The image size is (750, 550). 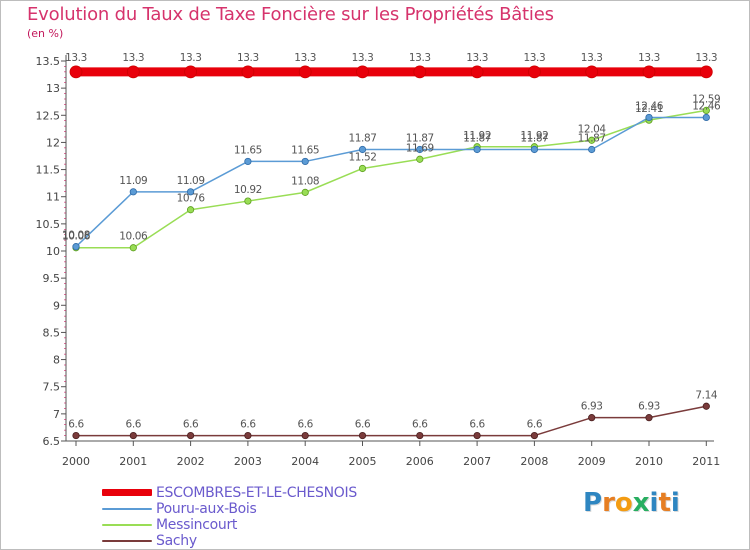 I want to click on data-label: 12.04, so click(x=592, y=129).